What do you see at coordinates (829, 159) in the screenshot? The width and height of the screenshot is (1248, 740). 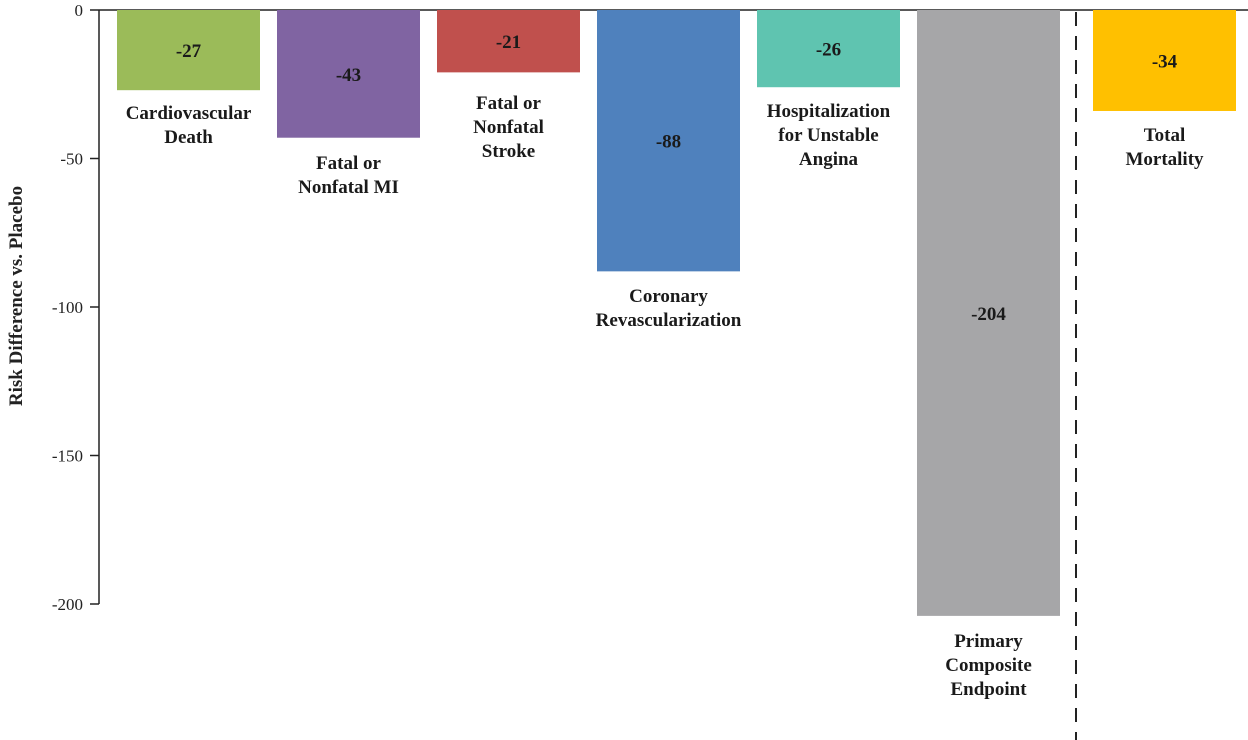 I see `category-label: Angina` at bounding box center [829, 159].